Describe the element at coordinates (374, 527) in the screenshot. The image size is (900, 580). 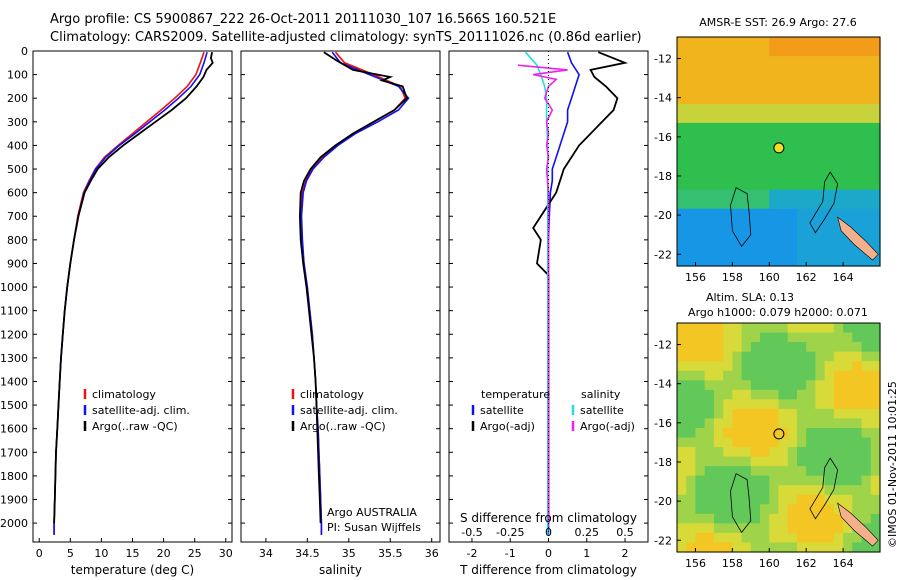
I see `panel-annotation: PI: Susan Wijffels` at that location.